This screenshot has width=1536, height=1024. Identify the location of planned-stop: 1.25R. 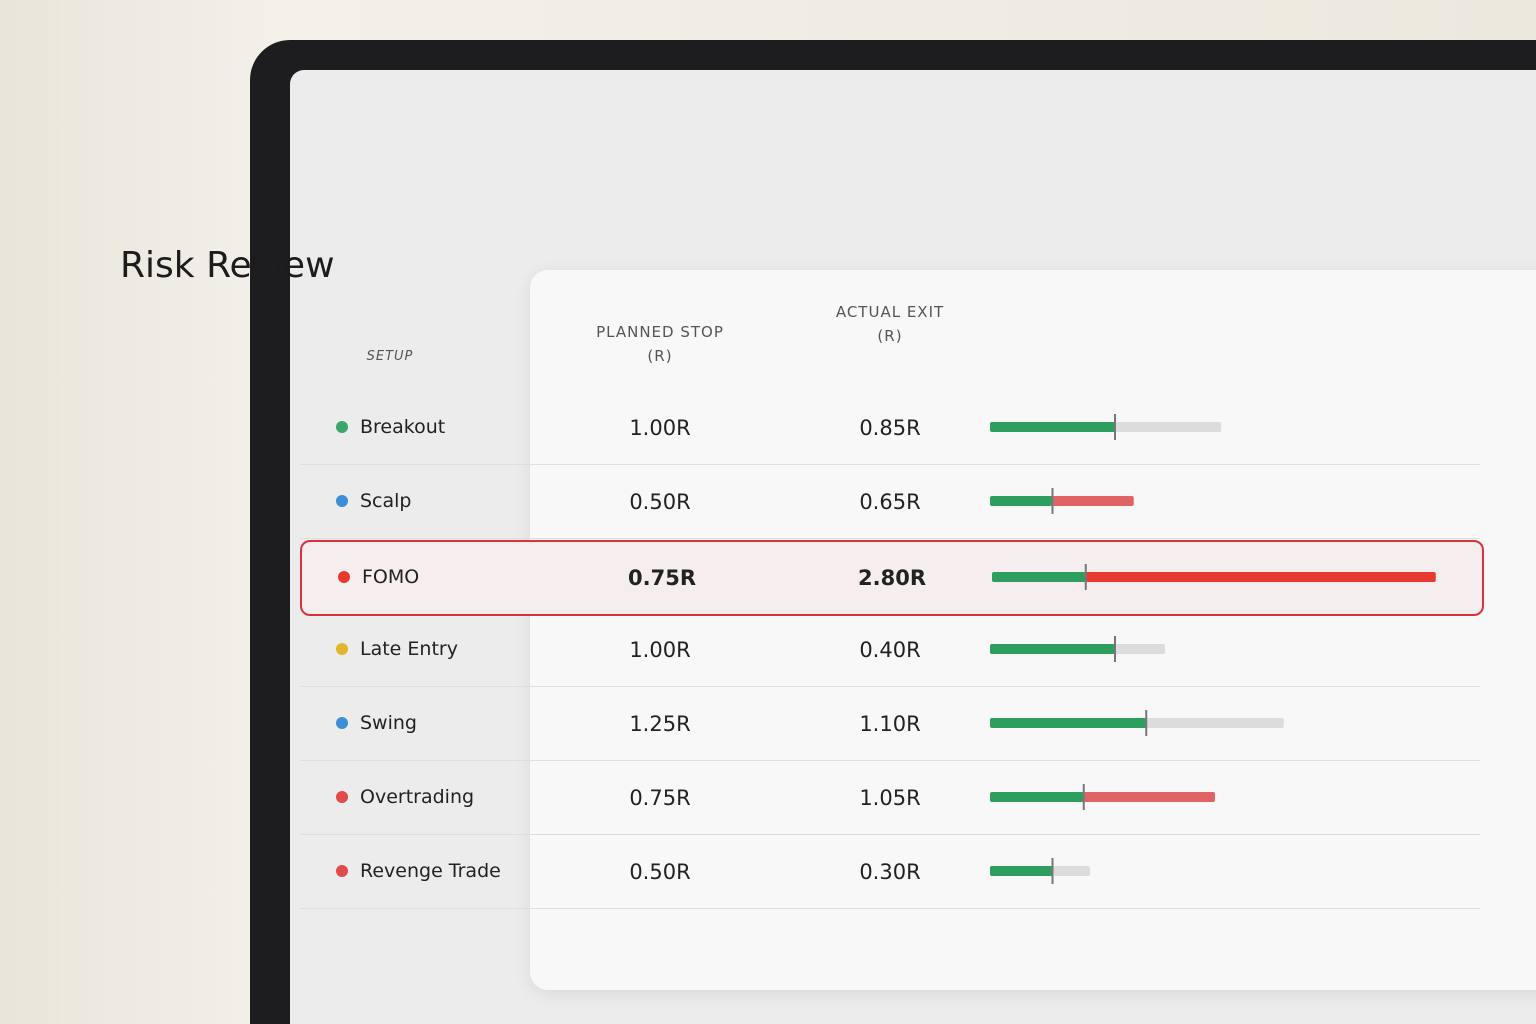
(660, 724).